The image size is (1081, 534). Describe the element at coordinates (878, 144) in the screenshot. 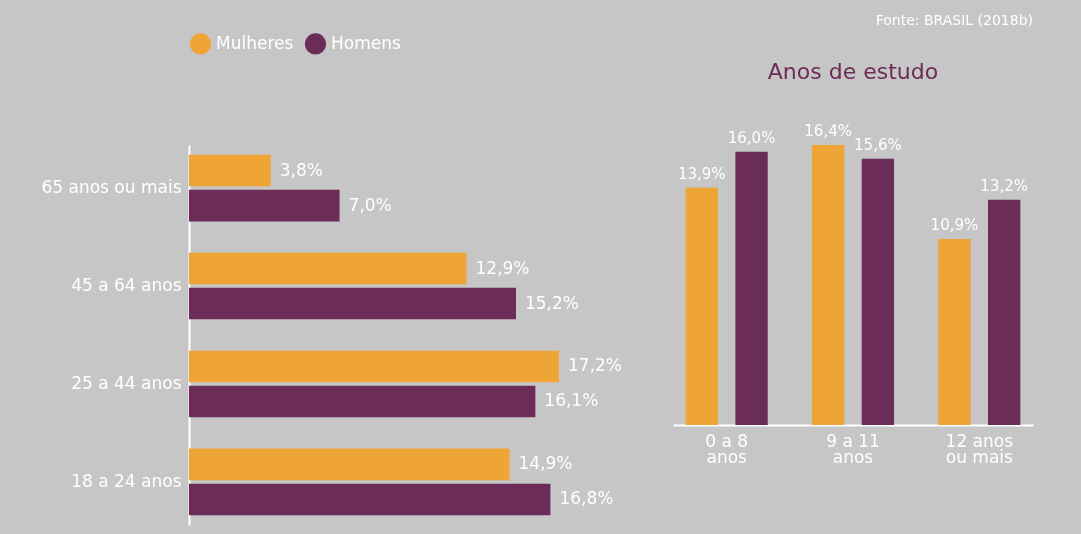

I see `data-label: 15,6%` at that location.